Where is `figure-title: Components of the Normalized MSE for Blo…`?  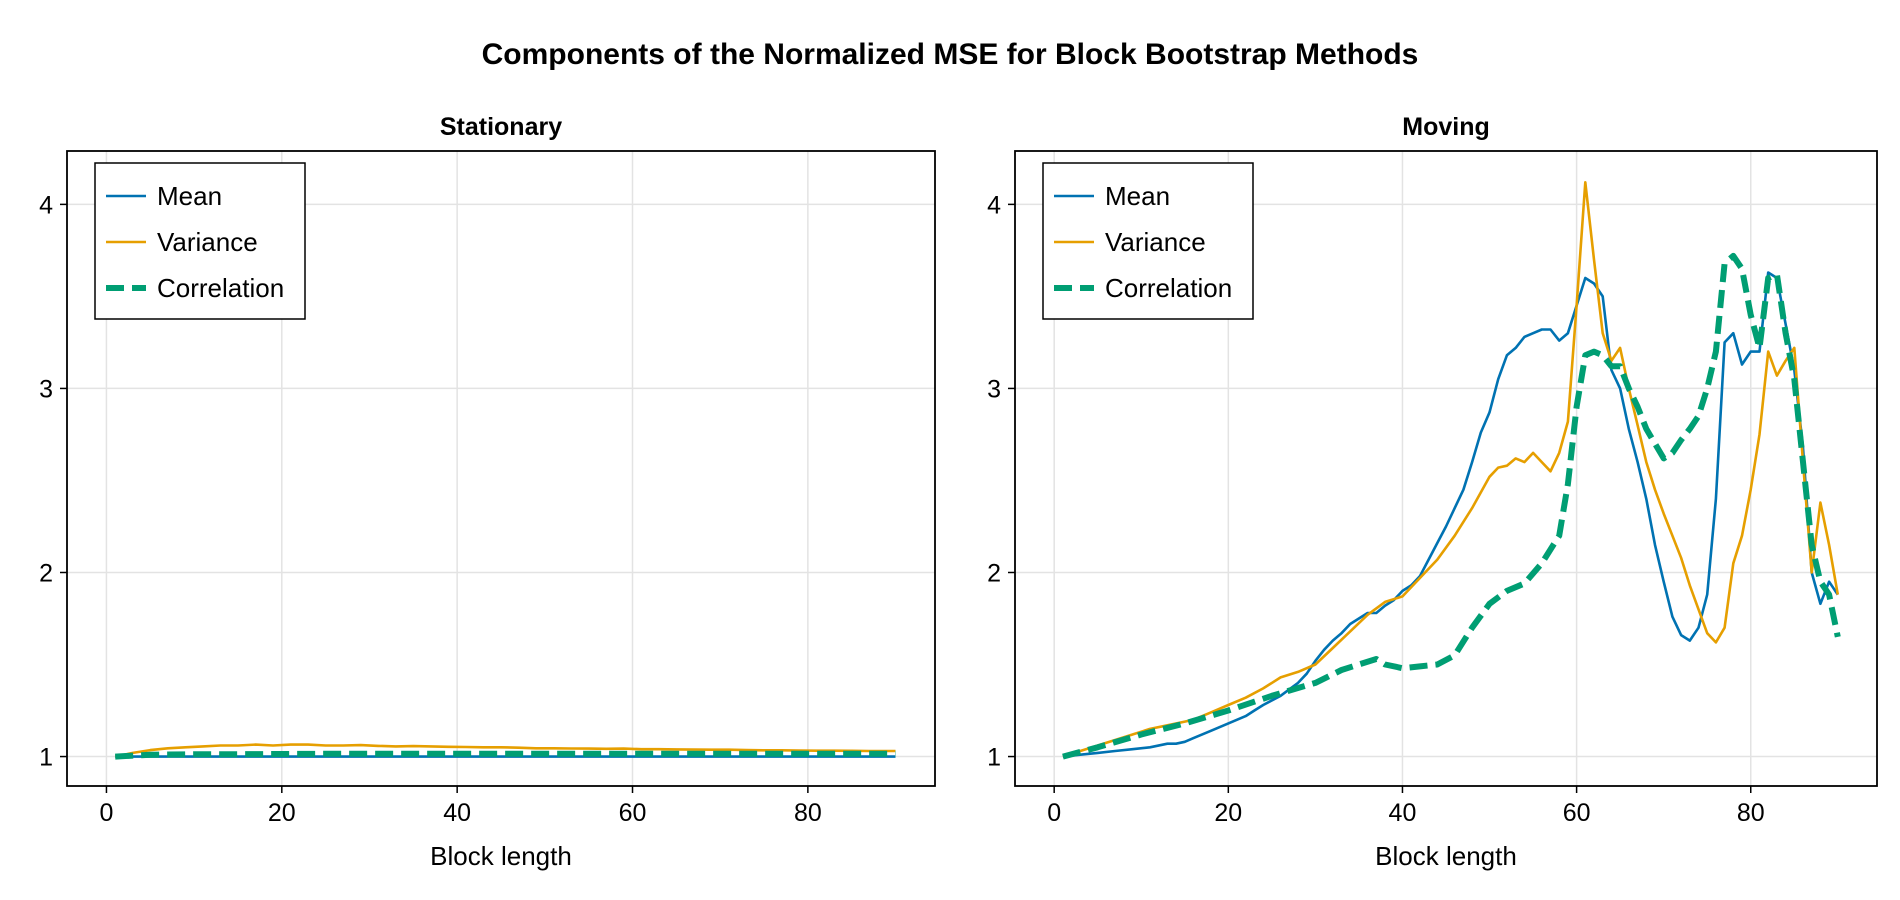 figure-title: Components of the Normalized MSE for Blo… is located at coordinates (950, 54).